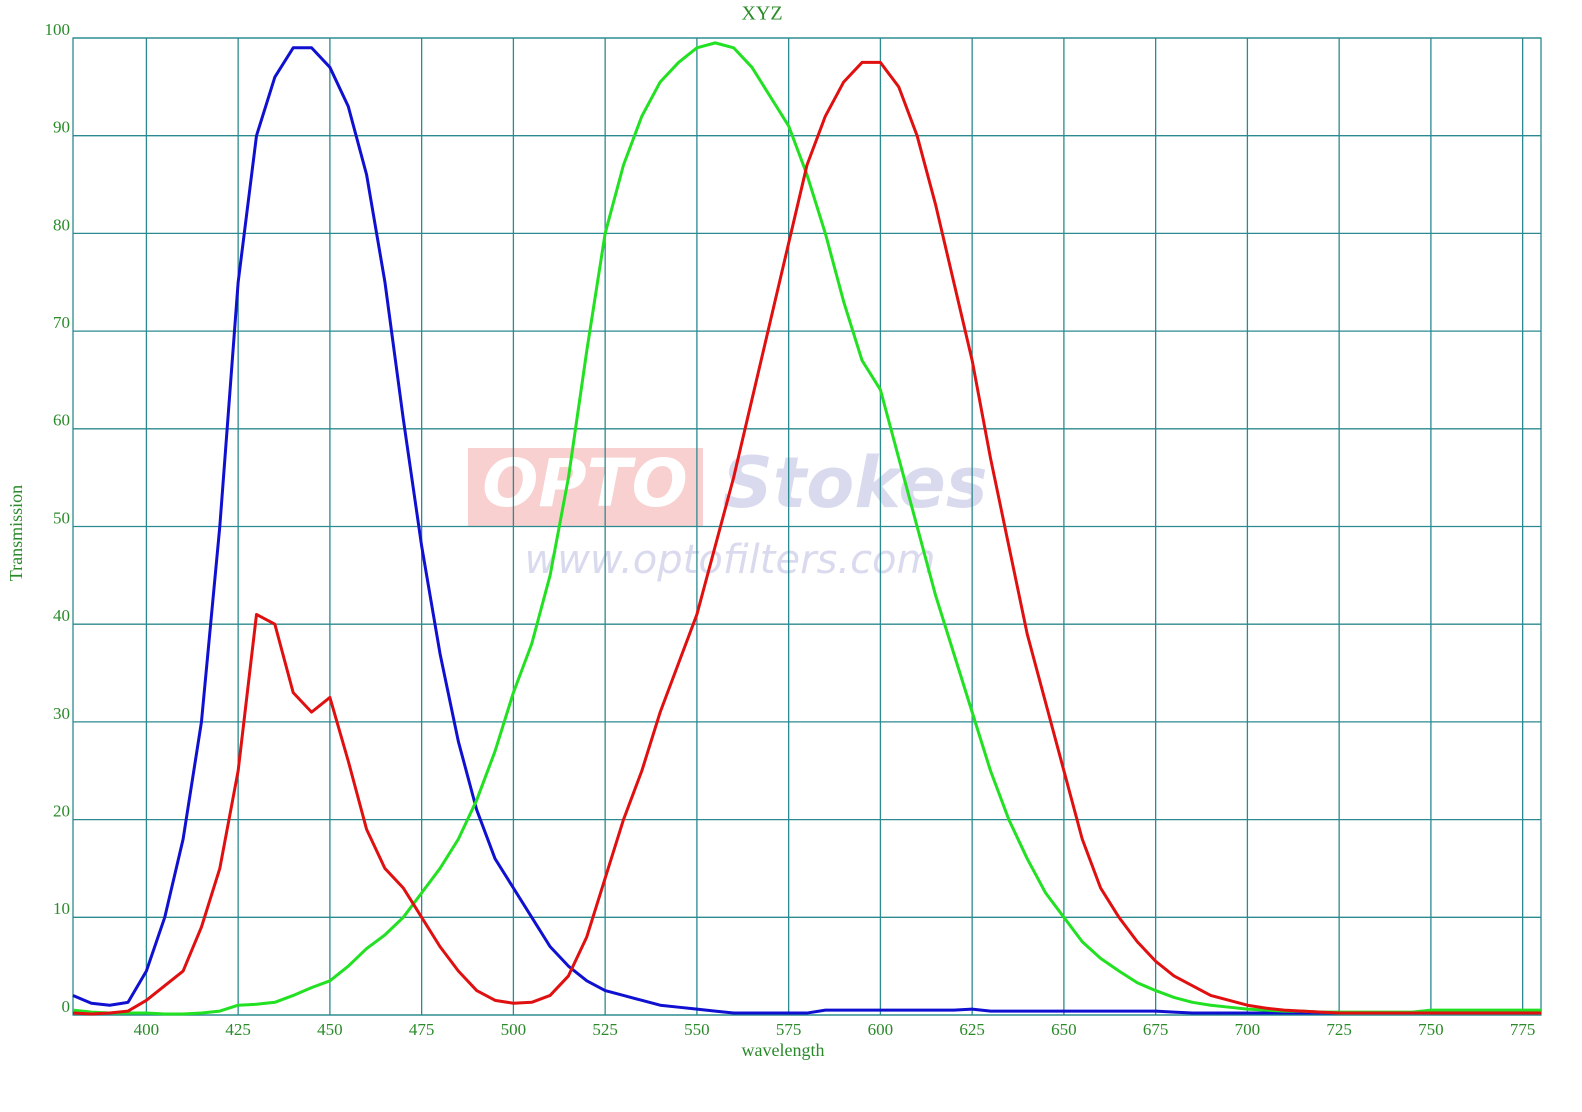 The width and height of the screenshot is (1582, 1112). I want to click on x-tick-label: 600, so click(881, 1029).